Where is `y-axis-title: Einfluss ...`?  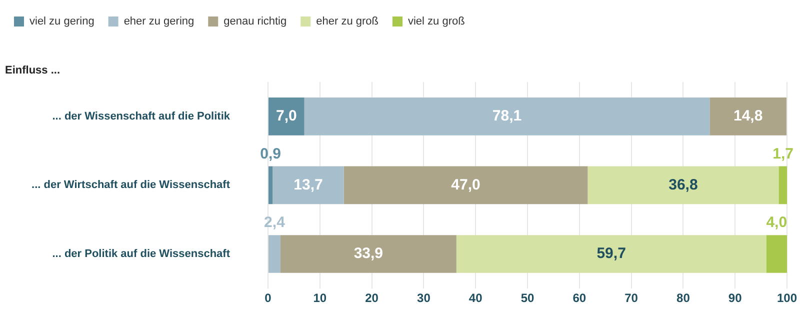 y-axis-title: Einfluss ... is located at coordinates (32, 70).